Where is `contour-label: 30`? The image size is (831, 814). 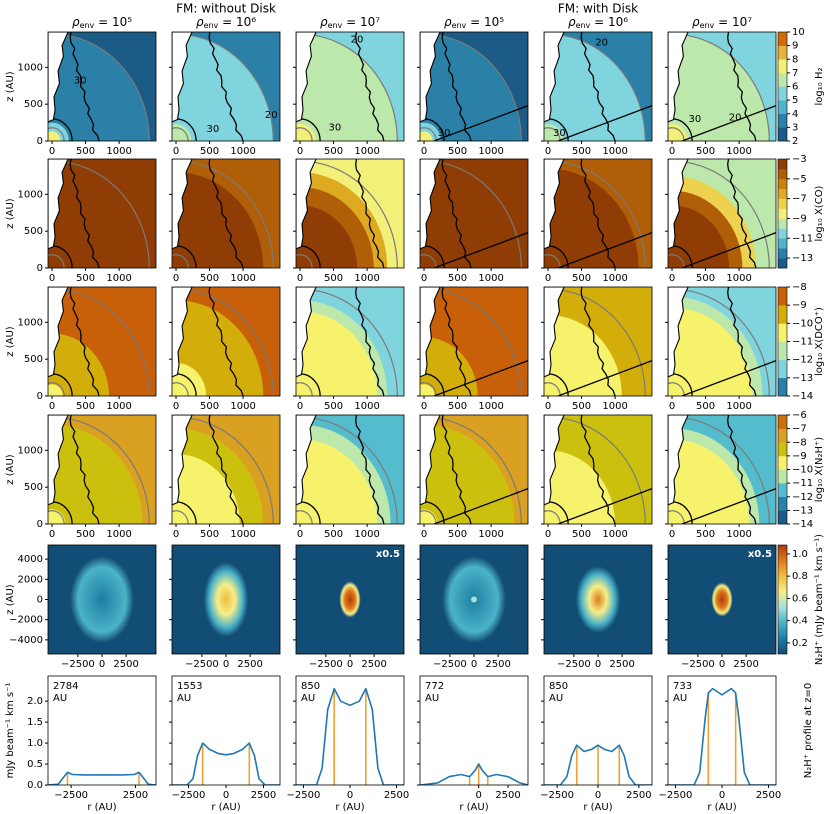
contour-label: 30 is located at coordinates (335, 128).